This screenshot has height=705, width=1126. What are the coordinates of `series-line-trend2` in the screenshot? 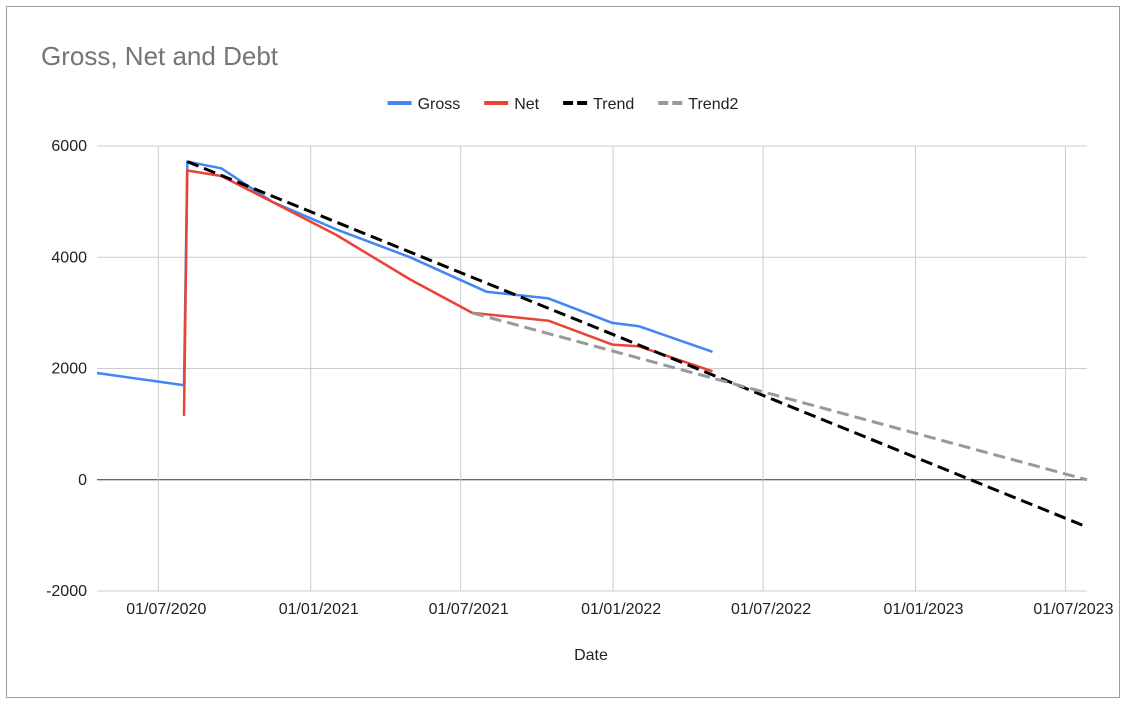 It's located at (779, 396).